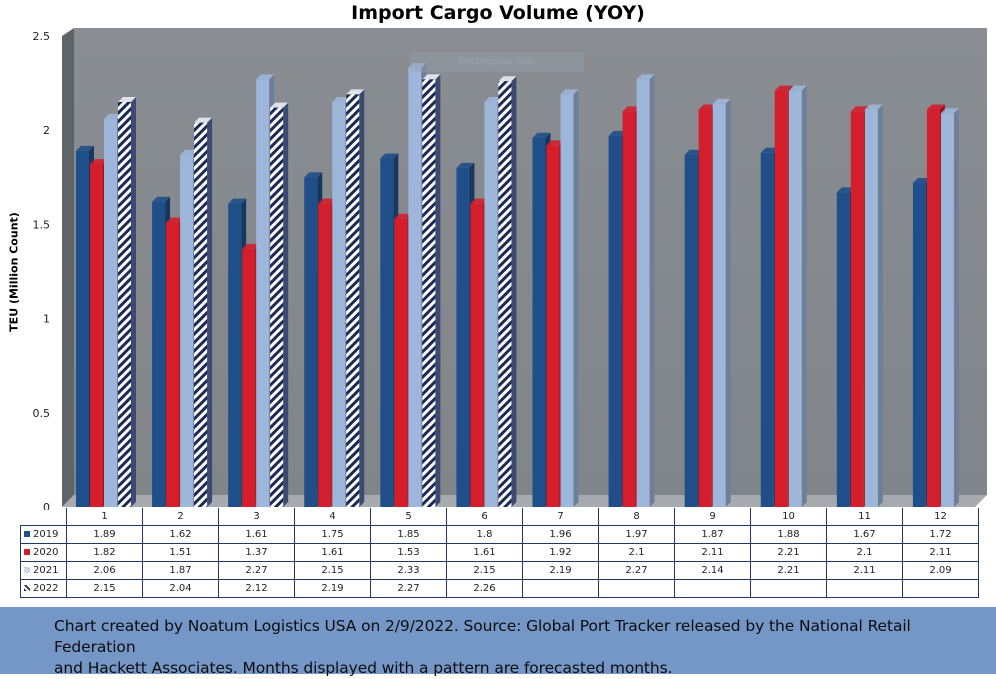 Image resolution: width=996 pixels, height=679 pixels. Describe the element at coordinates (332, 534) in the screenshot. I see `data-label: 1.75` at that location.